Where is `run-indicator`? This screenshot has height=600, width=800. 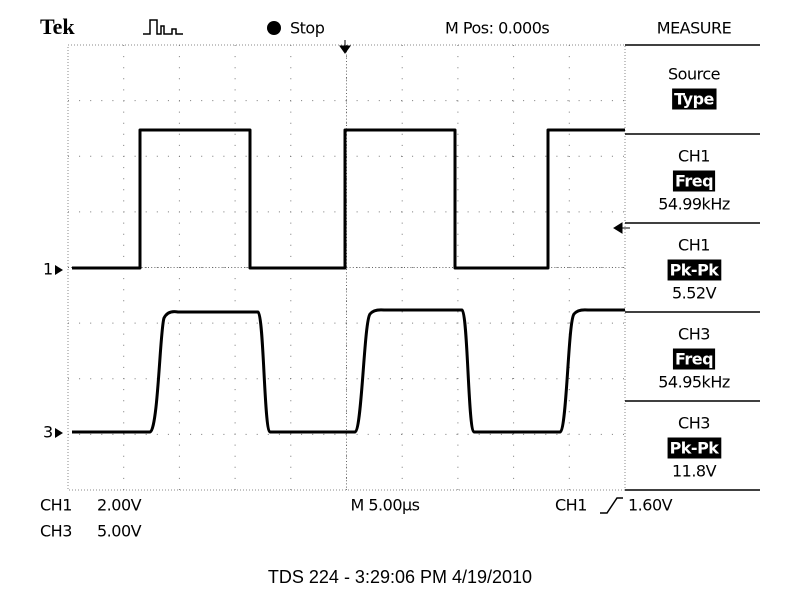 run-indicator is located at coordinates (274, 28).